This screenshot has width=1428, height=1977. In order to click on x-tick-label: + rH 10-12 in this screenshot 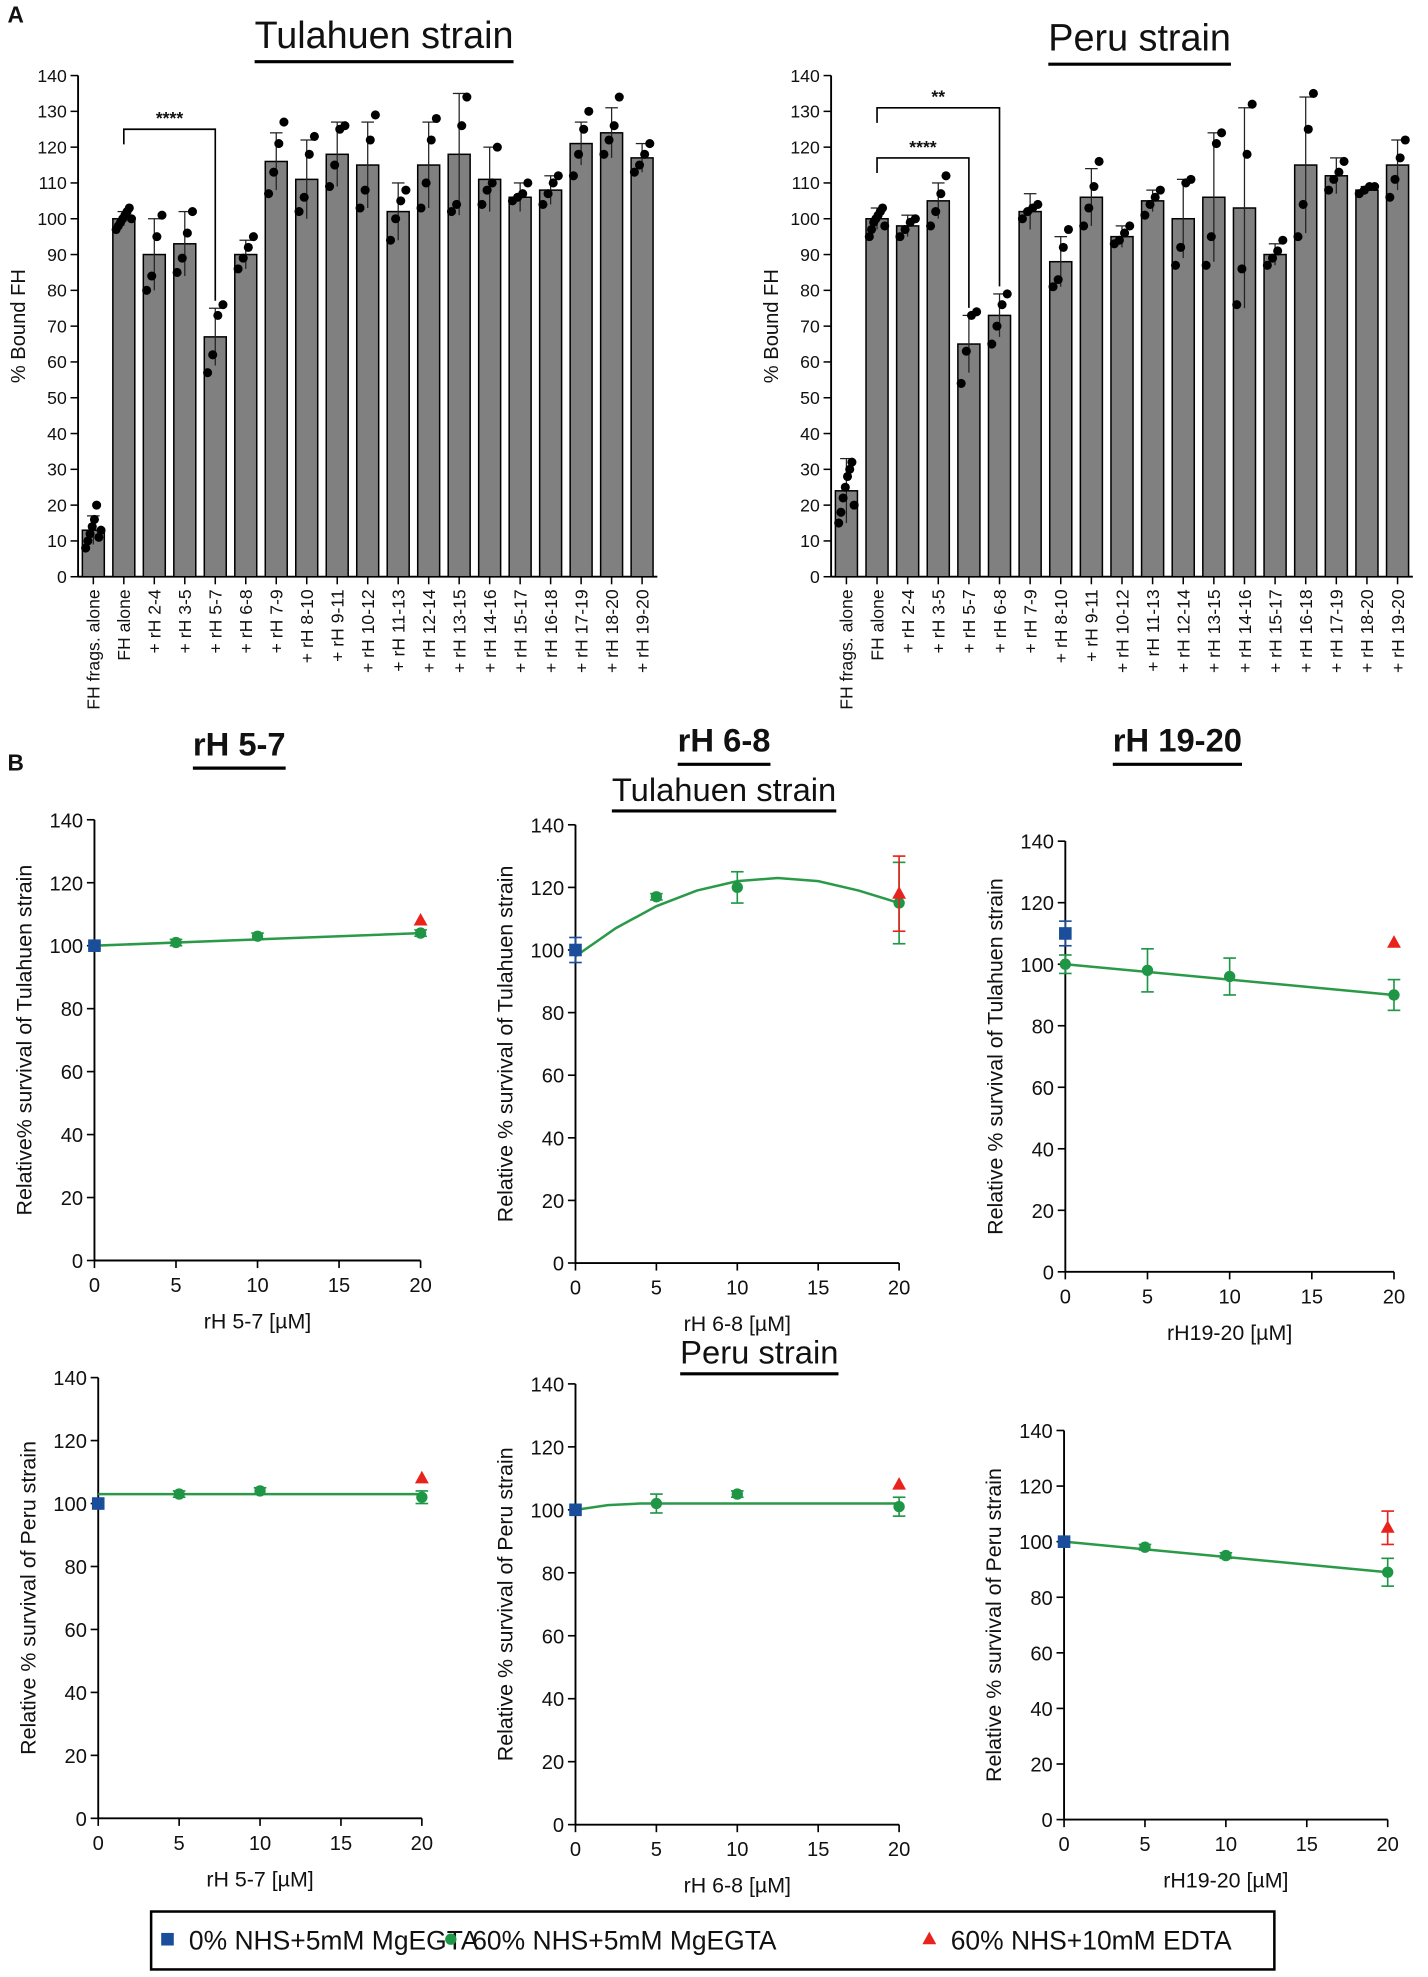, I will do `click(368, 631)`.